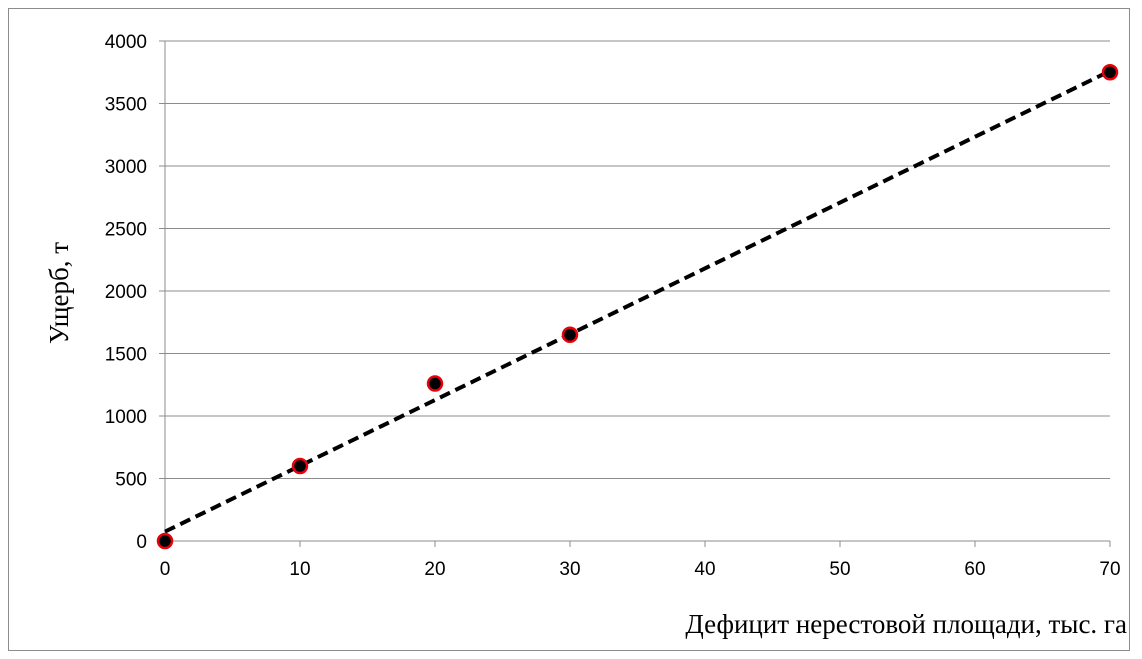 The image size is (1142, 659). Describe the element at coordinates (126, 167) in the screenshot. I see `y-tick-label: 3000` at that location.